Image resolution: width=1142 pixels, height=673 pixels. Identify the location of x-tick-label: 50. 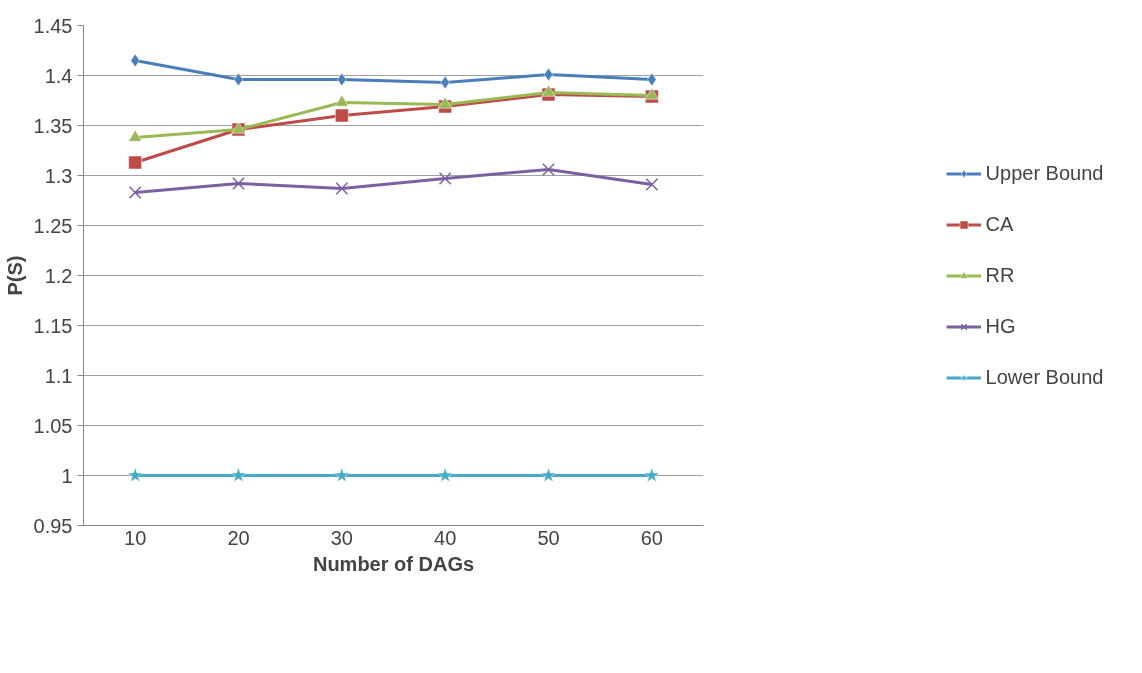
(548, 537).